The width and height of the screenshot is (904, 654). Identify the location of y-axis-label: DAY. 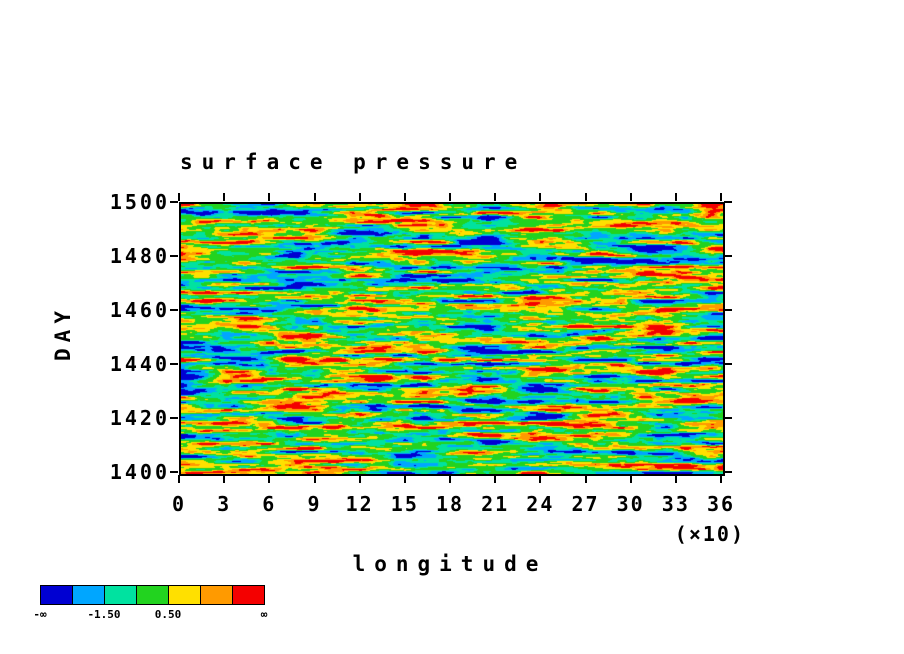
(63, 333).